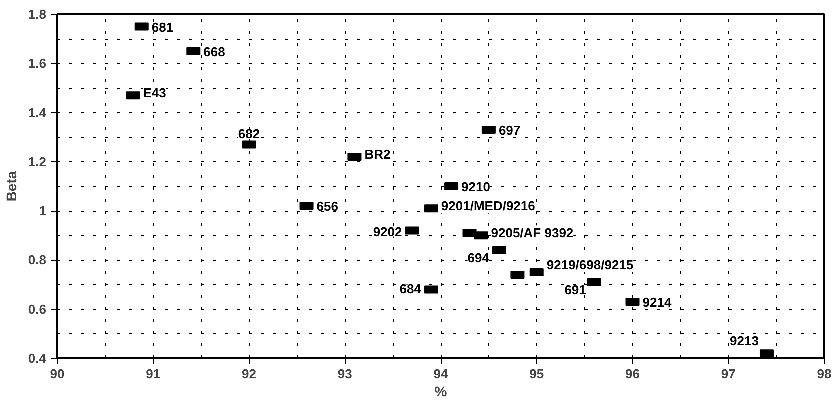  I want to click on x-tick-label: 94, so click(441, 374).